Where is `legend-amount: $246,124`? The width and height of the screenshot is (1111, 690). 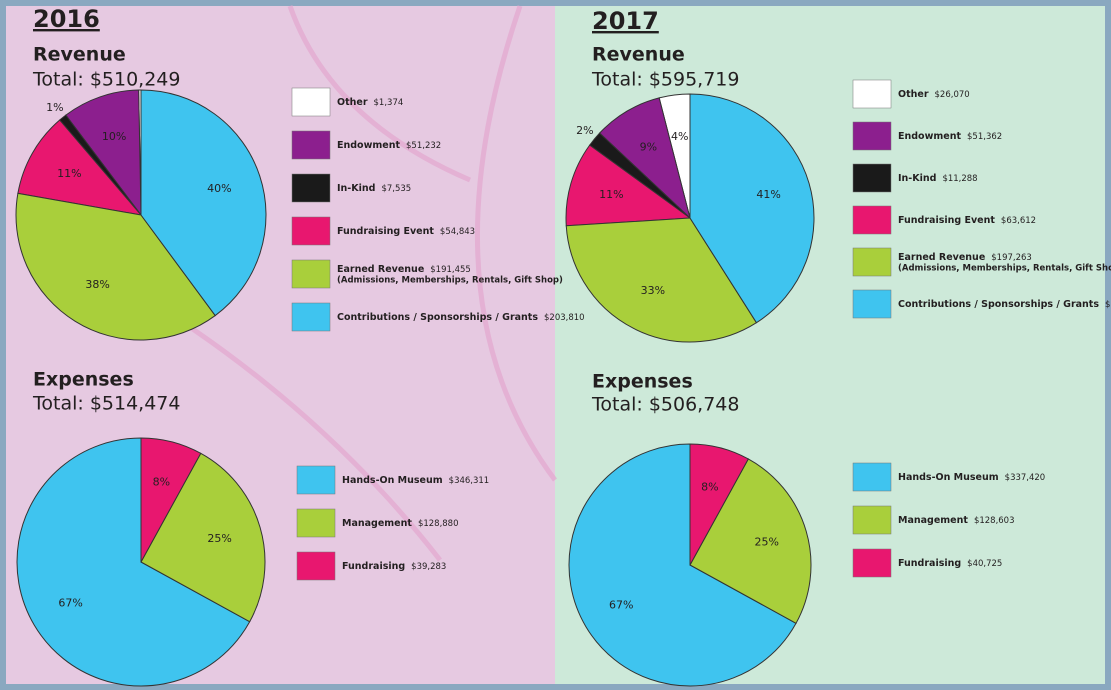
legend-amount: $246,124 is located at coordinates (1108, 305).